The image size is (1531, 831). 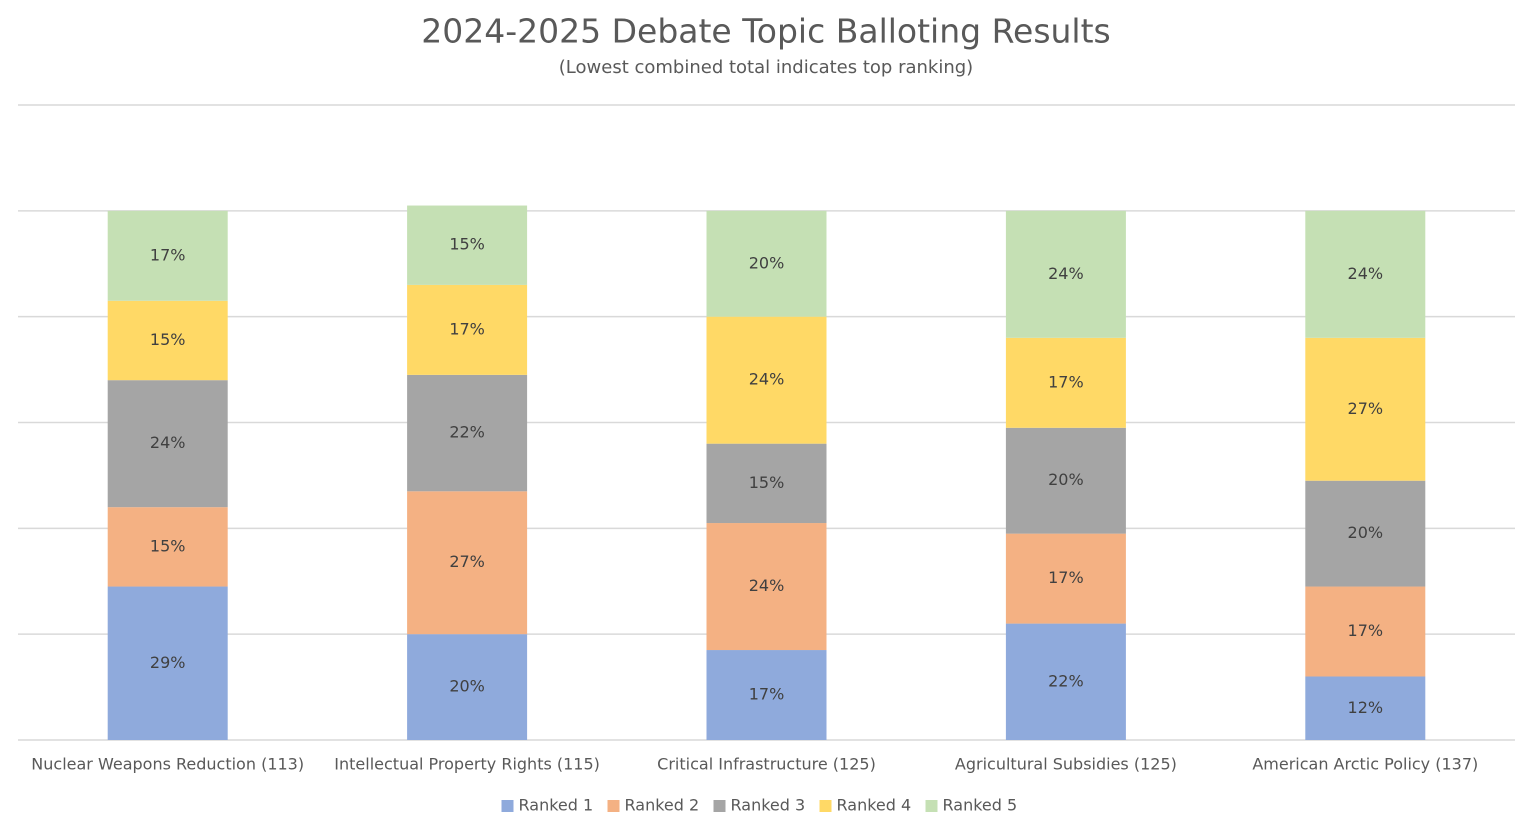 I want to click on legend-label: Ranked 5, so click(x=980, y=805).